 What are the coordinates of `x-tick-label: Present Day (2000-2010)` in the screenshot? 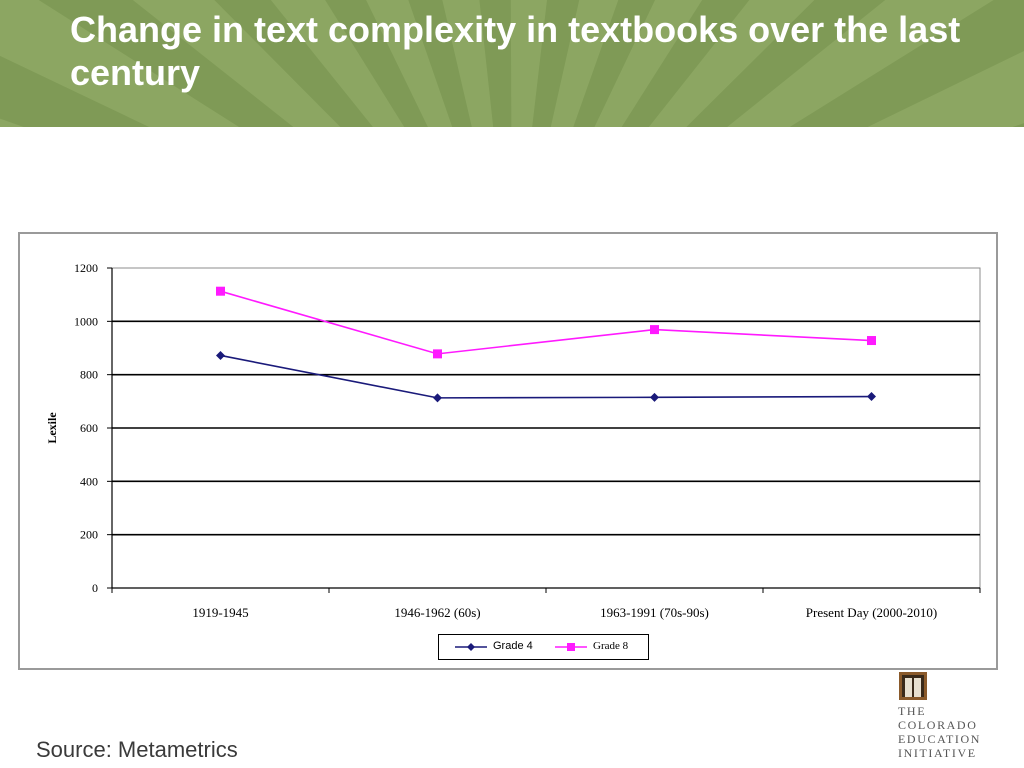 It's located at (871, 612).